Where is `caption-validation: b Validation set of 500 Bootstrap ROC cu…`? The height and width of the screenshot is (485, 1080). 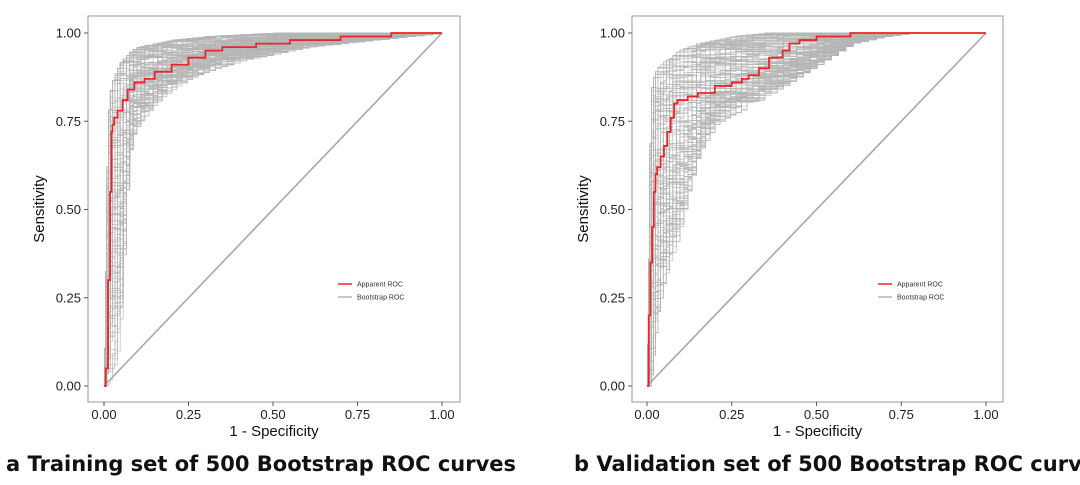 caption-validation: b Validation set of 500 Bootstrap ROC cu… is located at coordinates (827, 464).